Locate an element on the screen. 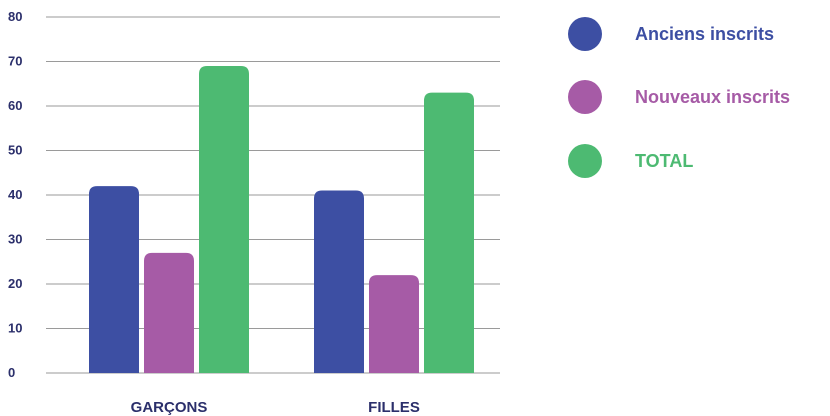 This screenshot has height=416, width=830. y-tick-label: 40 is located at coordinates (15, 194).